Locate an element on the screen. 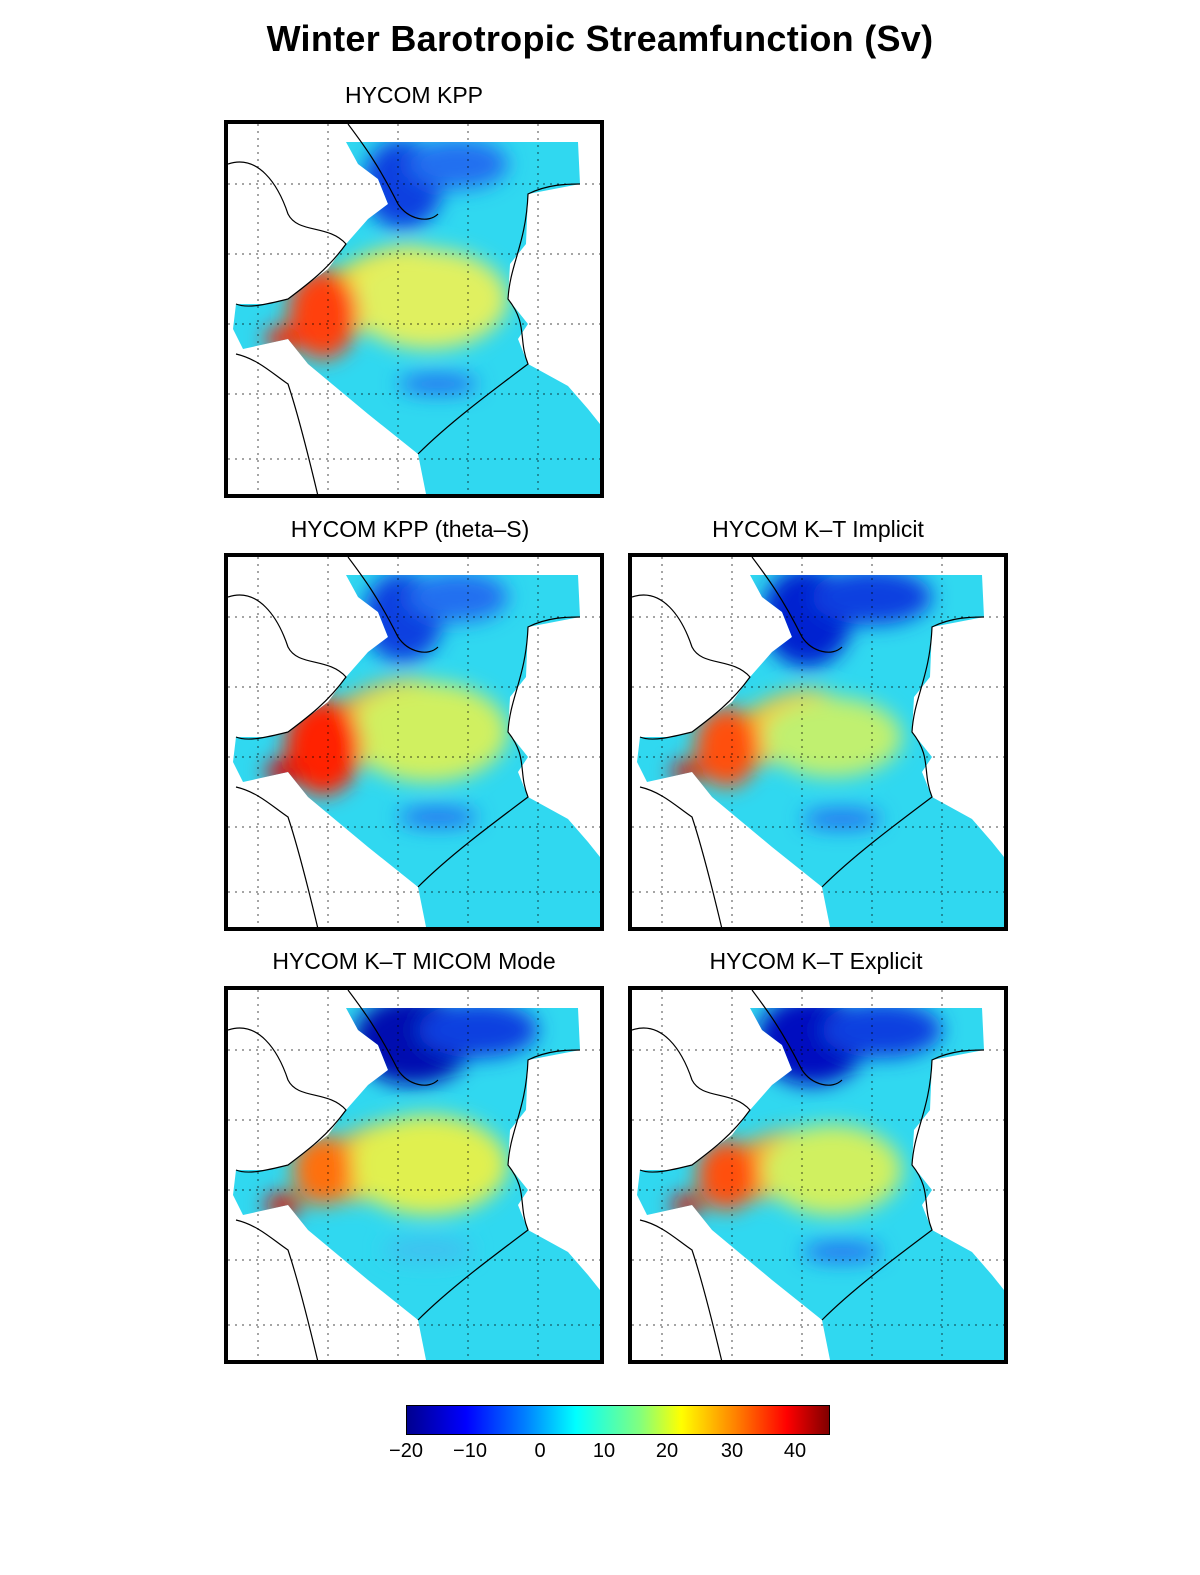 Image resolution: width=1200 pixels, height=1575 pixels. panel-title: HYCOM K–T MICOM Mode is located at coordinates (414, 961).